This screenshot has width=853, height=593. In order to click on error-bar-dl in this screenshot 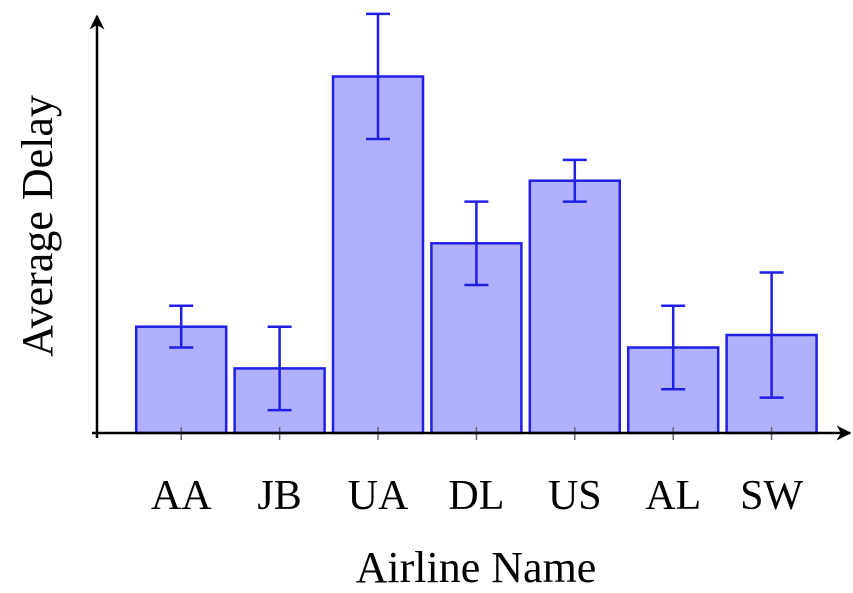, I will do `click(476, 243)`.